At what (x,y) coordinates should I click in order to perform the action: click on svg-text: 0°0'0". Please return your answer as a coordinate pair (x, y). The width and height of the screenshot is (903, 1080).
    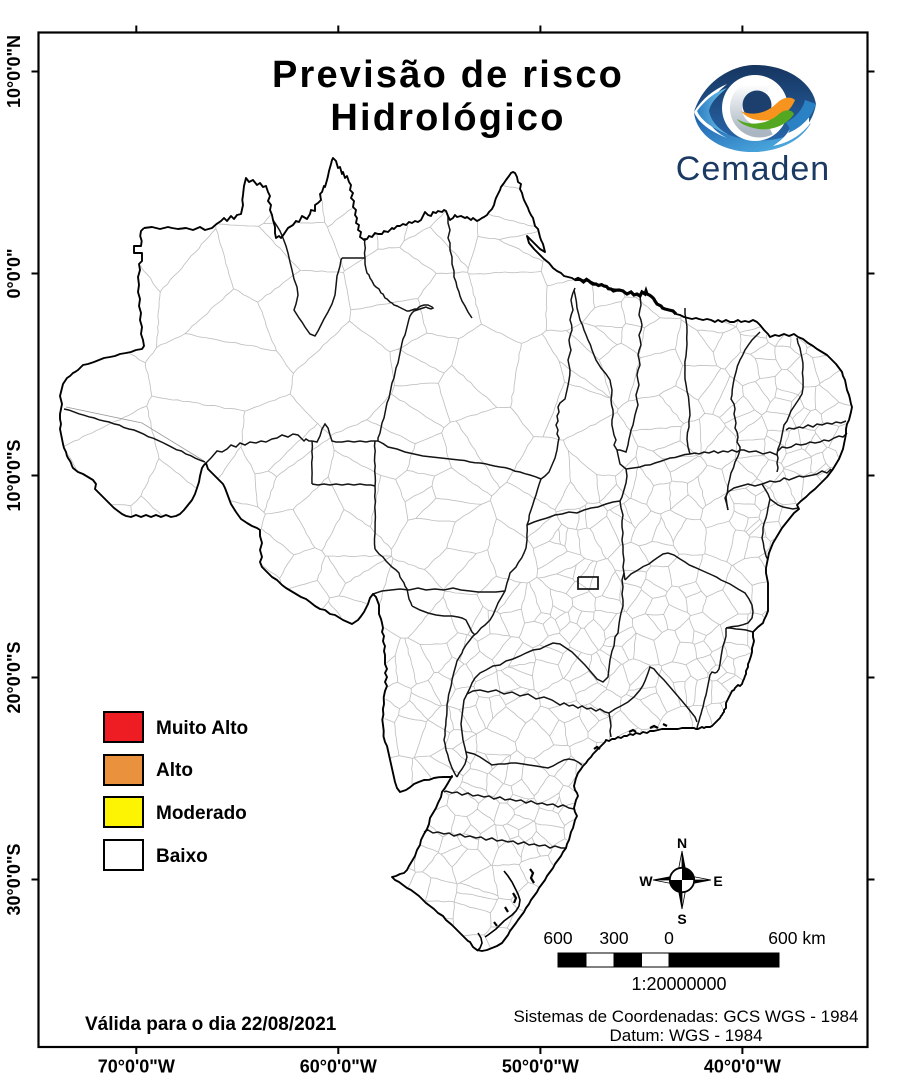
    Looking at the image, I should click on (14, 273).